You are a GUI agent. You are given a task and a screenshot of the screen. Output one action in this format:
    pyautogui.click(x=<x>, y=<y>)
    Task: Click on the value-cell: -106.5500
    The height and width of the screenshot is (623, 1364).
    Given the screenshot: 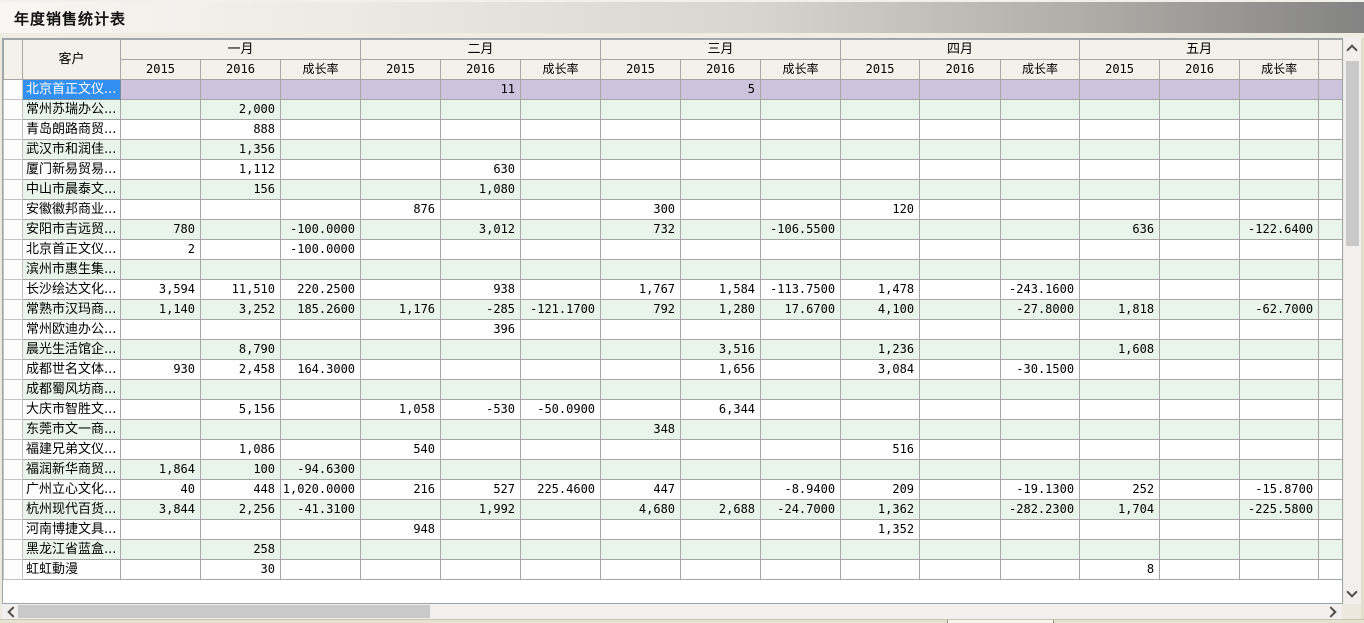 What is the action you would take?
    pyautogui.click(x=801, y=229)
    